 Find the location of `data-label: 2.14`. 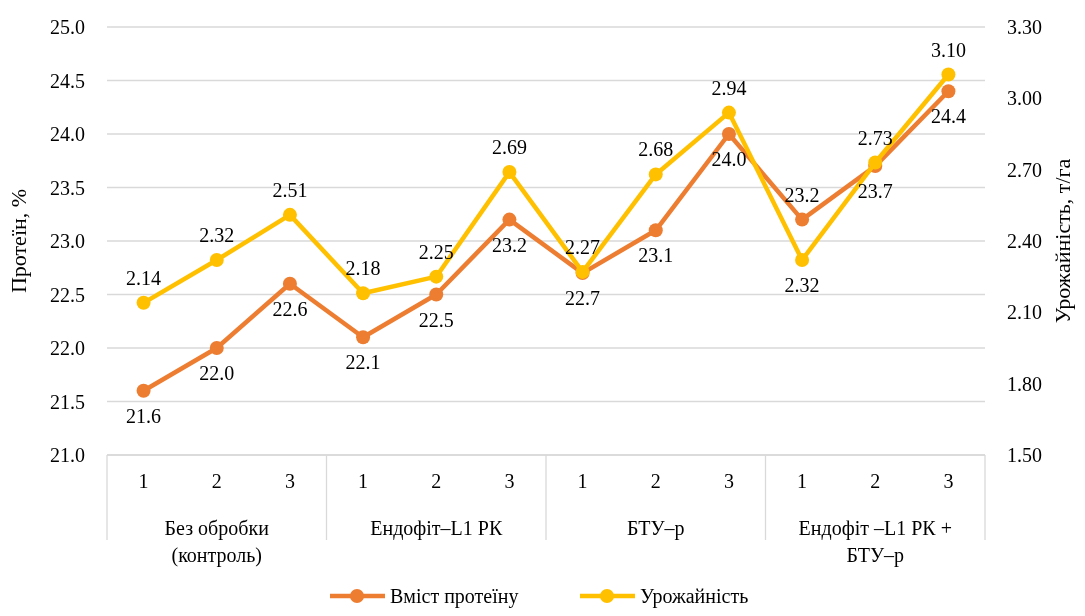

data-label: 2.14 is located at coordinates (144, 277).